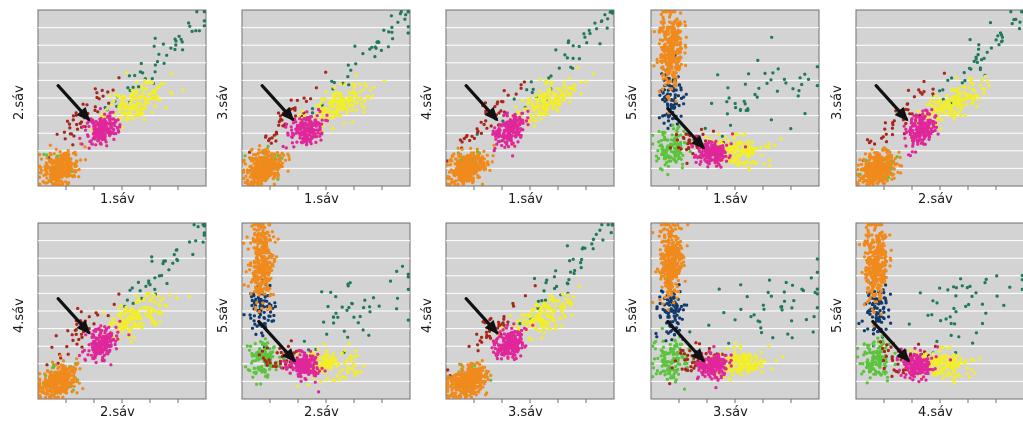  What do you see at coordinates (735, 99) in the screenshot?
I see `scatter-plot` at bounding box center [735, 99].